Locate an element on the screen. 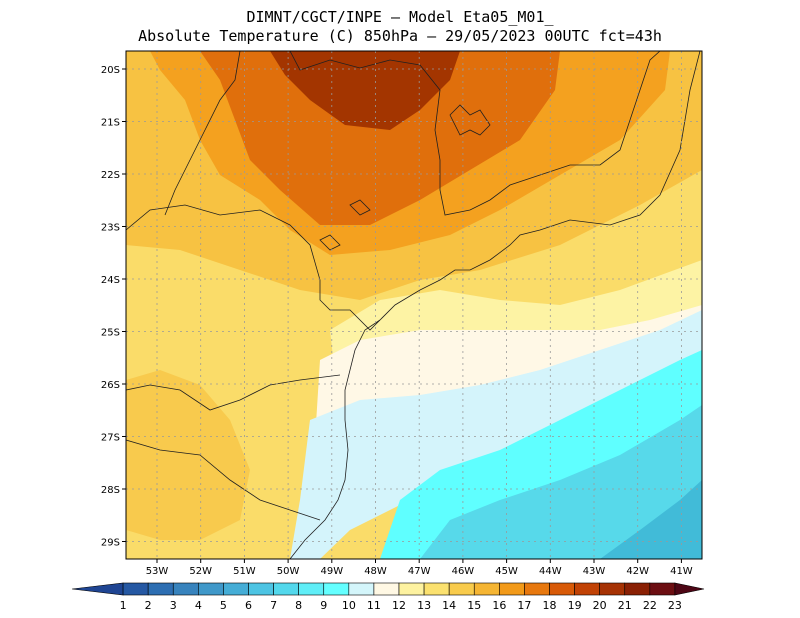 The width and height of the screenshot is (800, 618). colorbar-tick-label: 19 is located at coordinates (575, 605).